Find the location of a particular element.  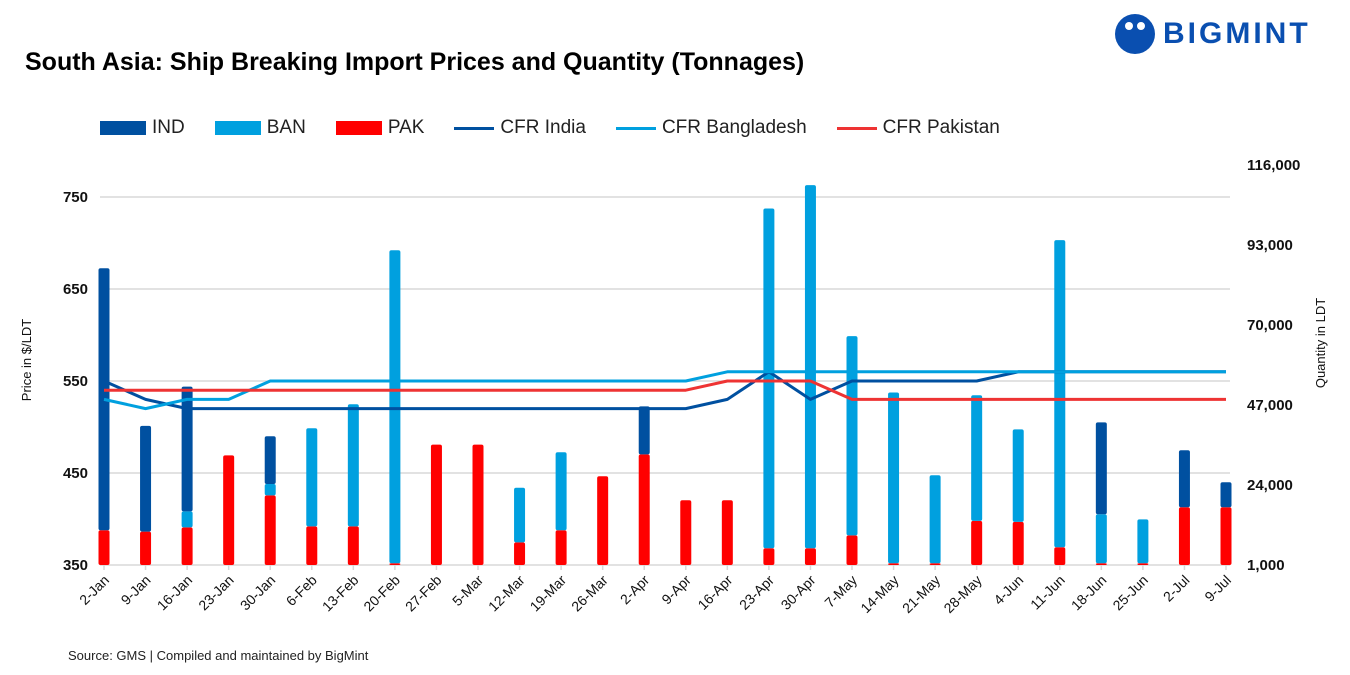

legend-item-pak: PAK is located at coordinates (380, 128).